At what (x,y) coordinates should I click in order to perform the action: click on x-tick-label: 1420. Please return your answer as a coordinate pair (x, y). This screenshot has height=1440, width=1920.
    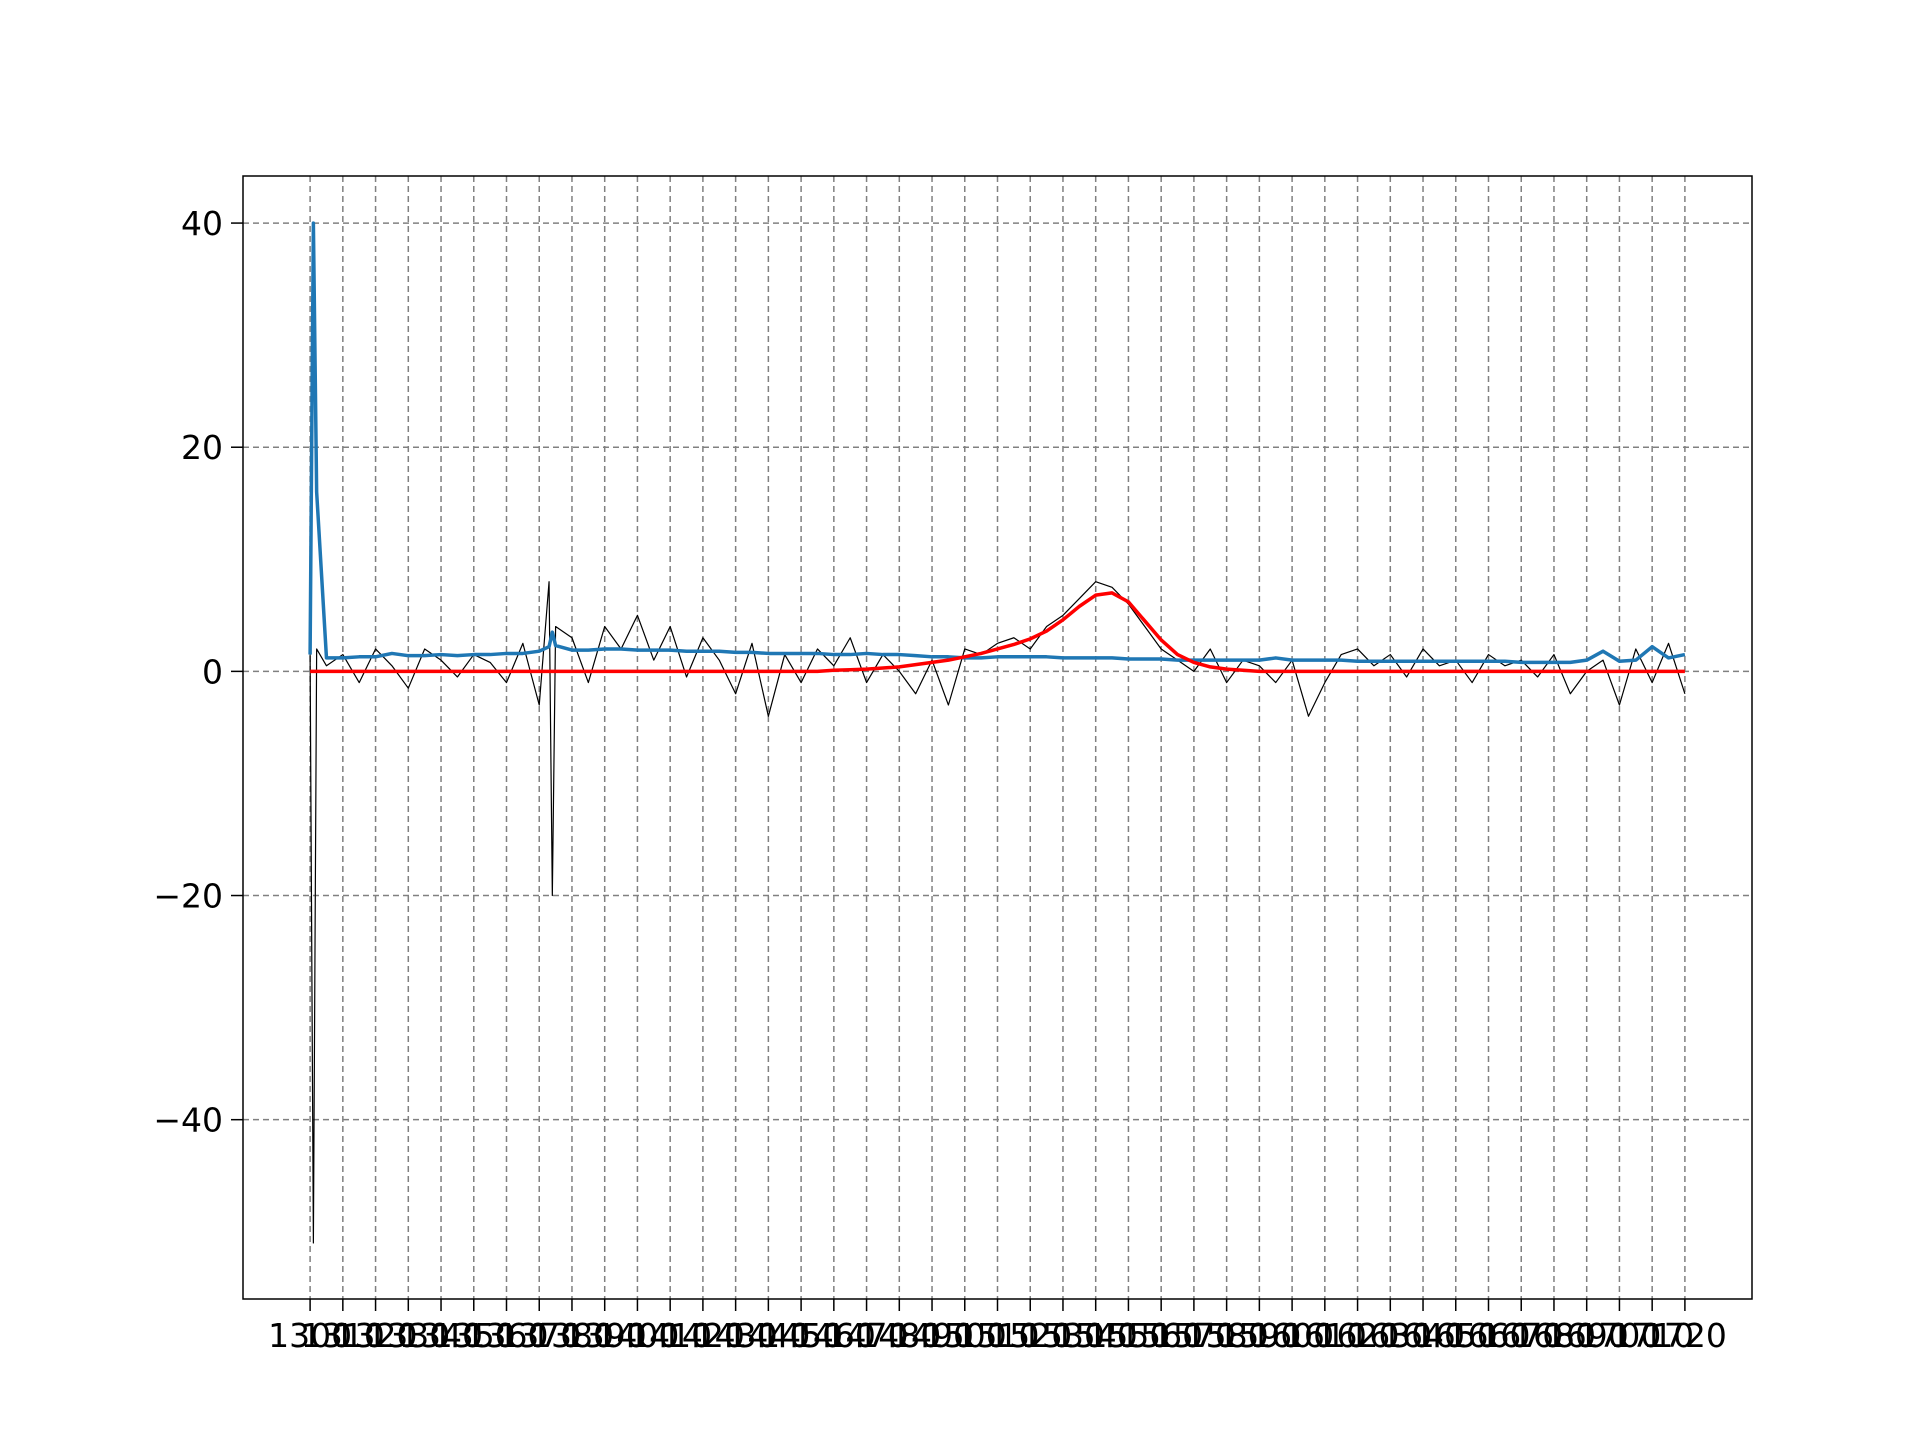
    Looking at the image, I should click on (703, 1335).